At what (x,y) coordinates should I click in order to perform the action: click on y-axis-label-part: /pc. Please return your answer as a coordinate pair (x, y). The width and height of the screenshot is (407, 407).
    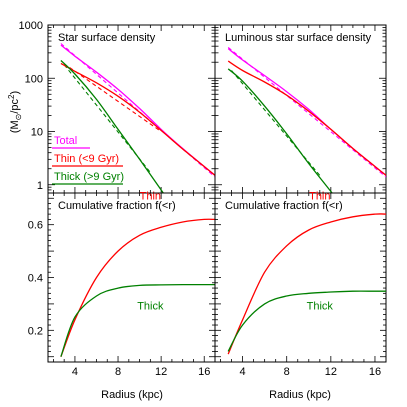
    Looking at the image, I should click on (15, 105).